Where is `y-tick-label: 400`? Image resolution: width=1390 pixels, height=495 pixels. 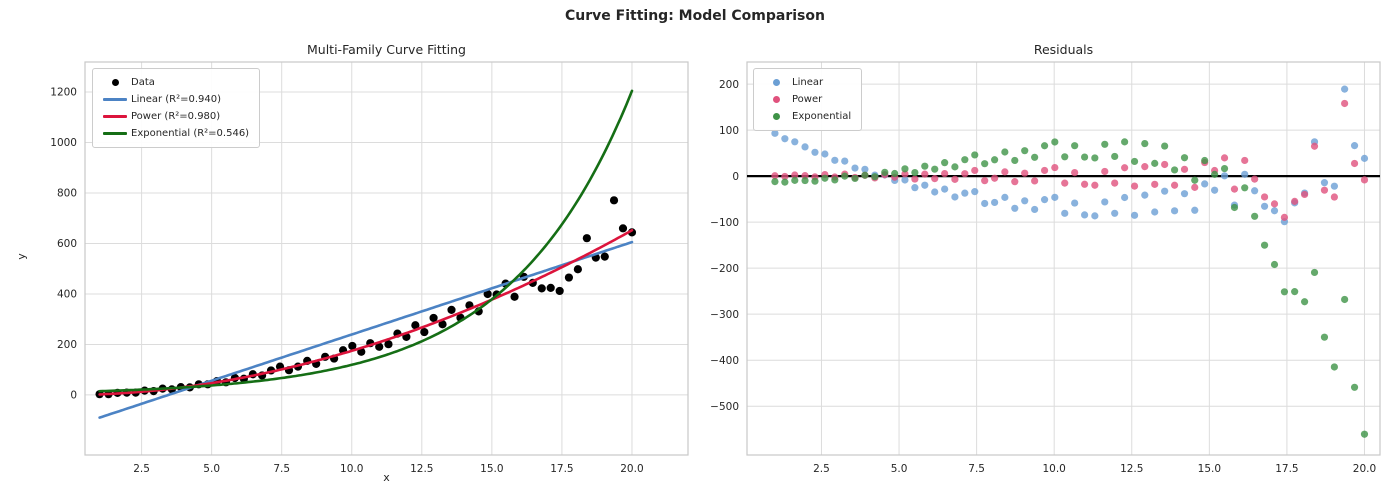 y-tick-label: 400 is located at coordinates (67, 295).